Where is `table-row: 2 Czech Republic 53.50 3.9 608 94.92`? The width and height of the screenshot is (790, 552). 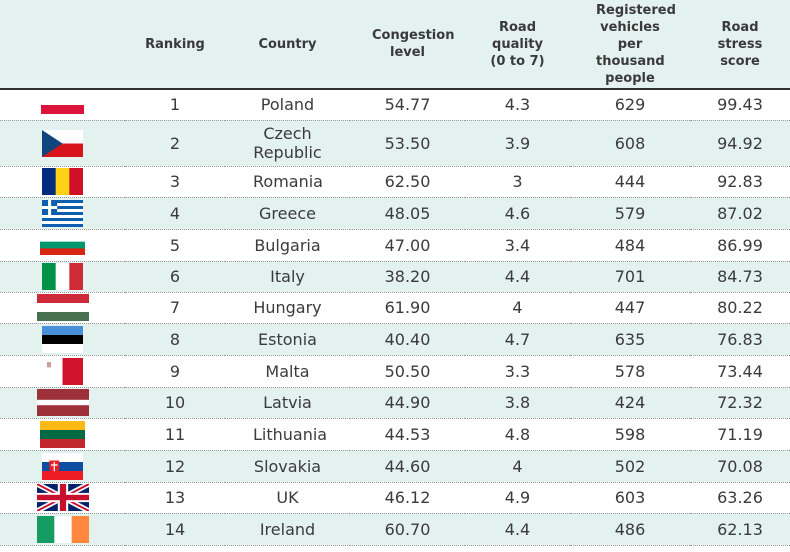
table-row: 2 Czech Republic 53.50 3.9 608 94.92 is located at coordinates (395, 143).